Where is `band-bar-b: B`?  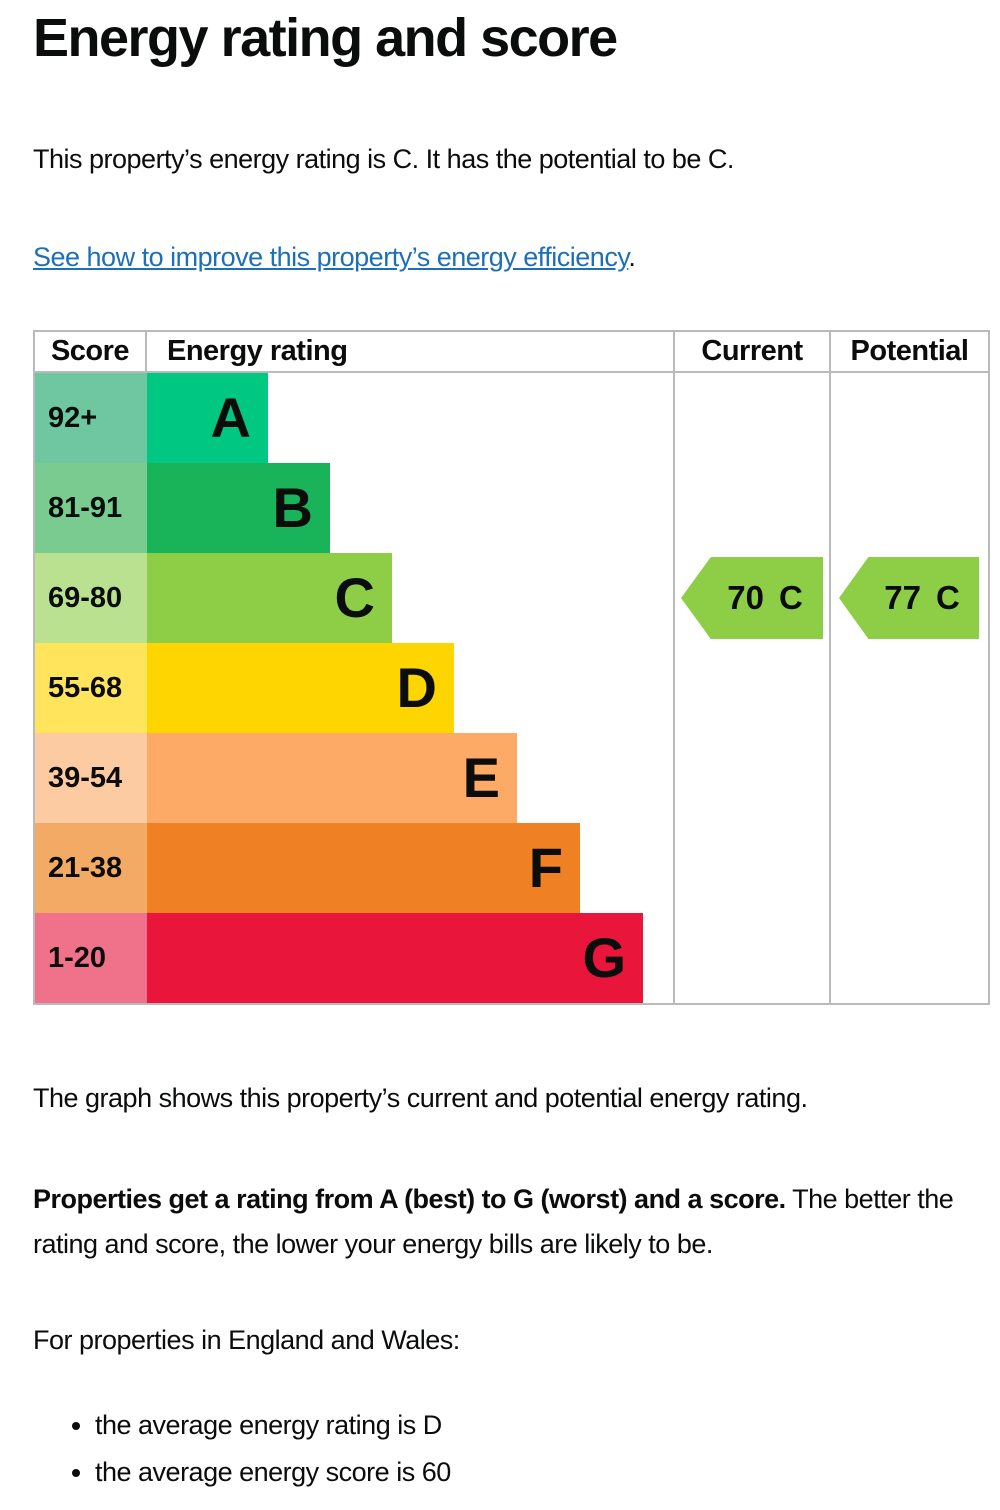 band-bar-b: B is located at coordinates (238, 508).